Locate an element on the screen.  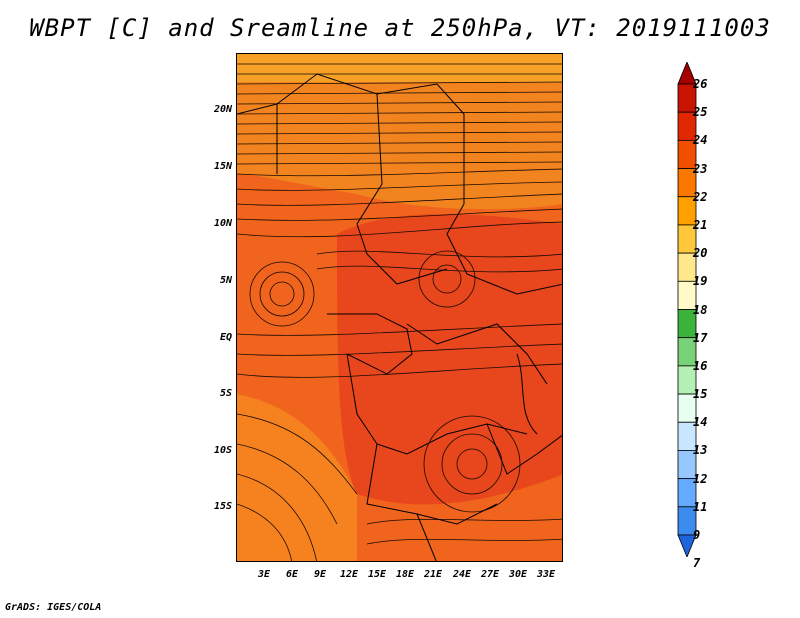
lon-label-30e: 30E is located at coordinates (518, 574).